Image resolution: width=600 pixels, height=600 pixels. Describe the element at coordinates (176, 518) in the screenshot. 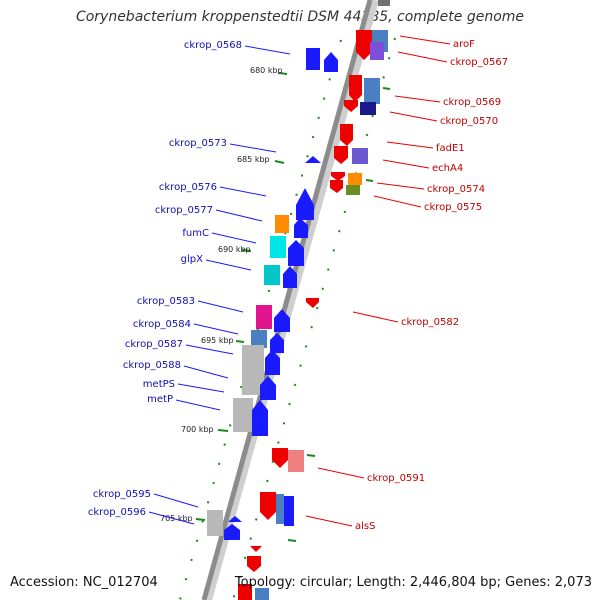

I see `kbp-marker-705: 705 kbp` at that location.